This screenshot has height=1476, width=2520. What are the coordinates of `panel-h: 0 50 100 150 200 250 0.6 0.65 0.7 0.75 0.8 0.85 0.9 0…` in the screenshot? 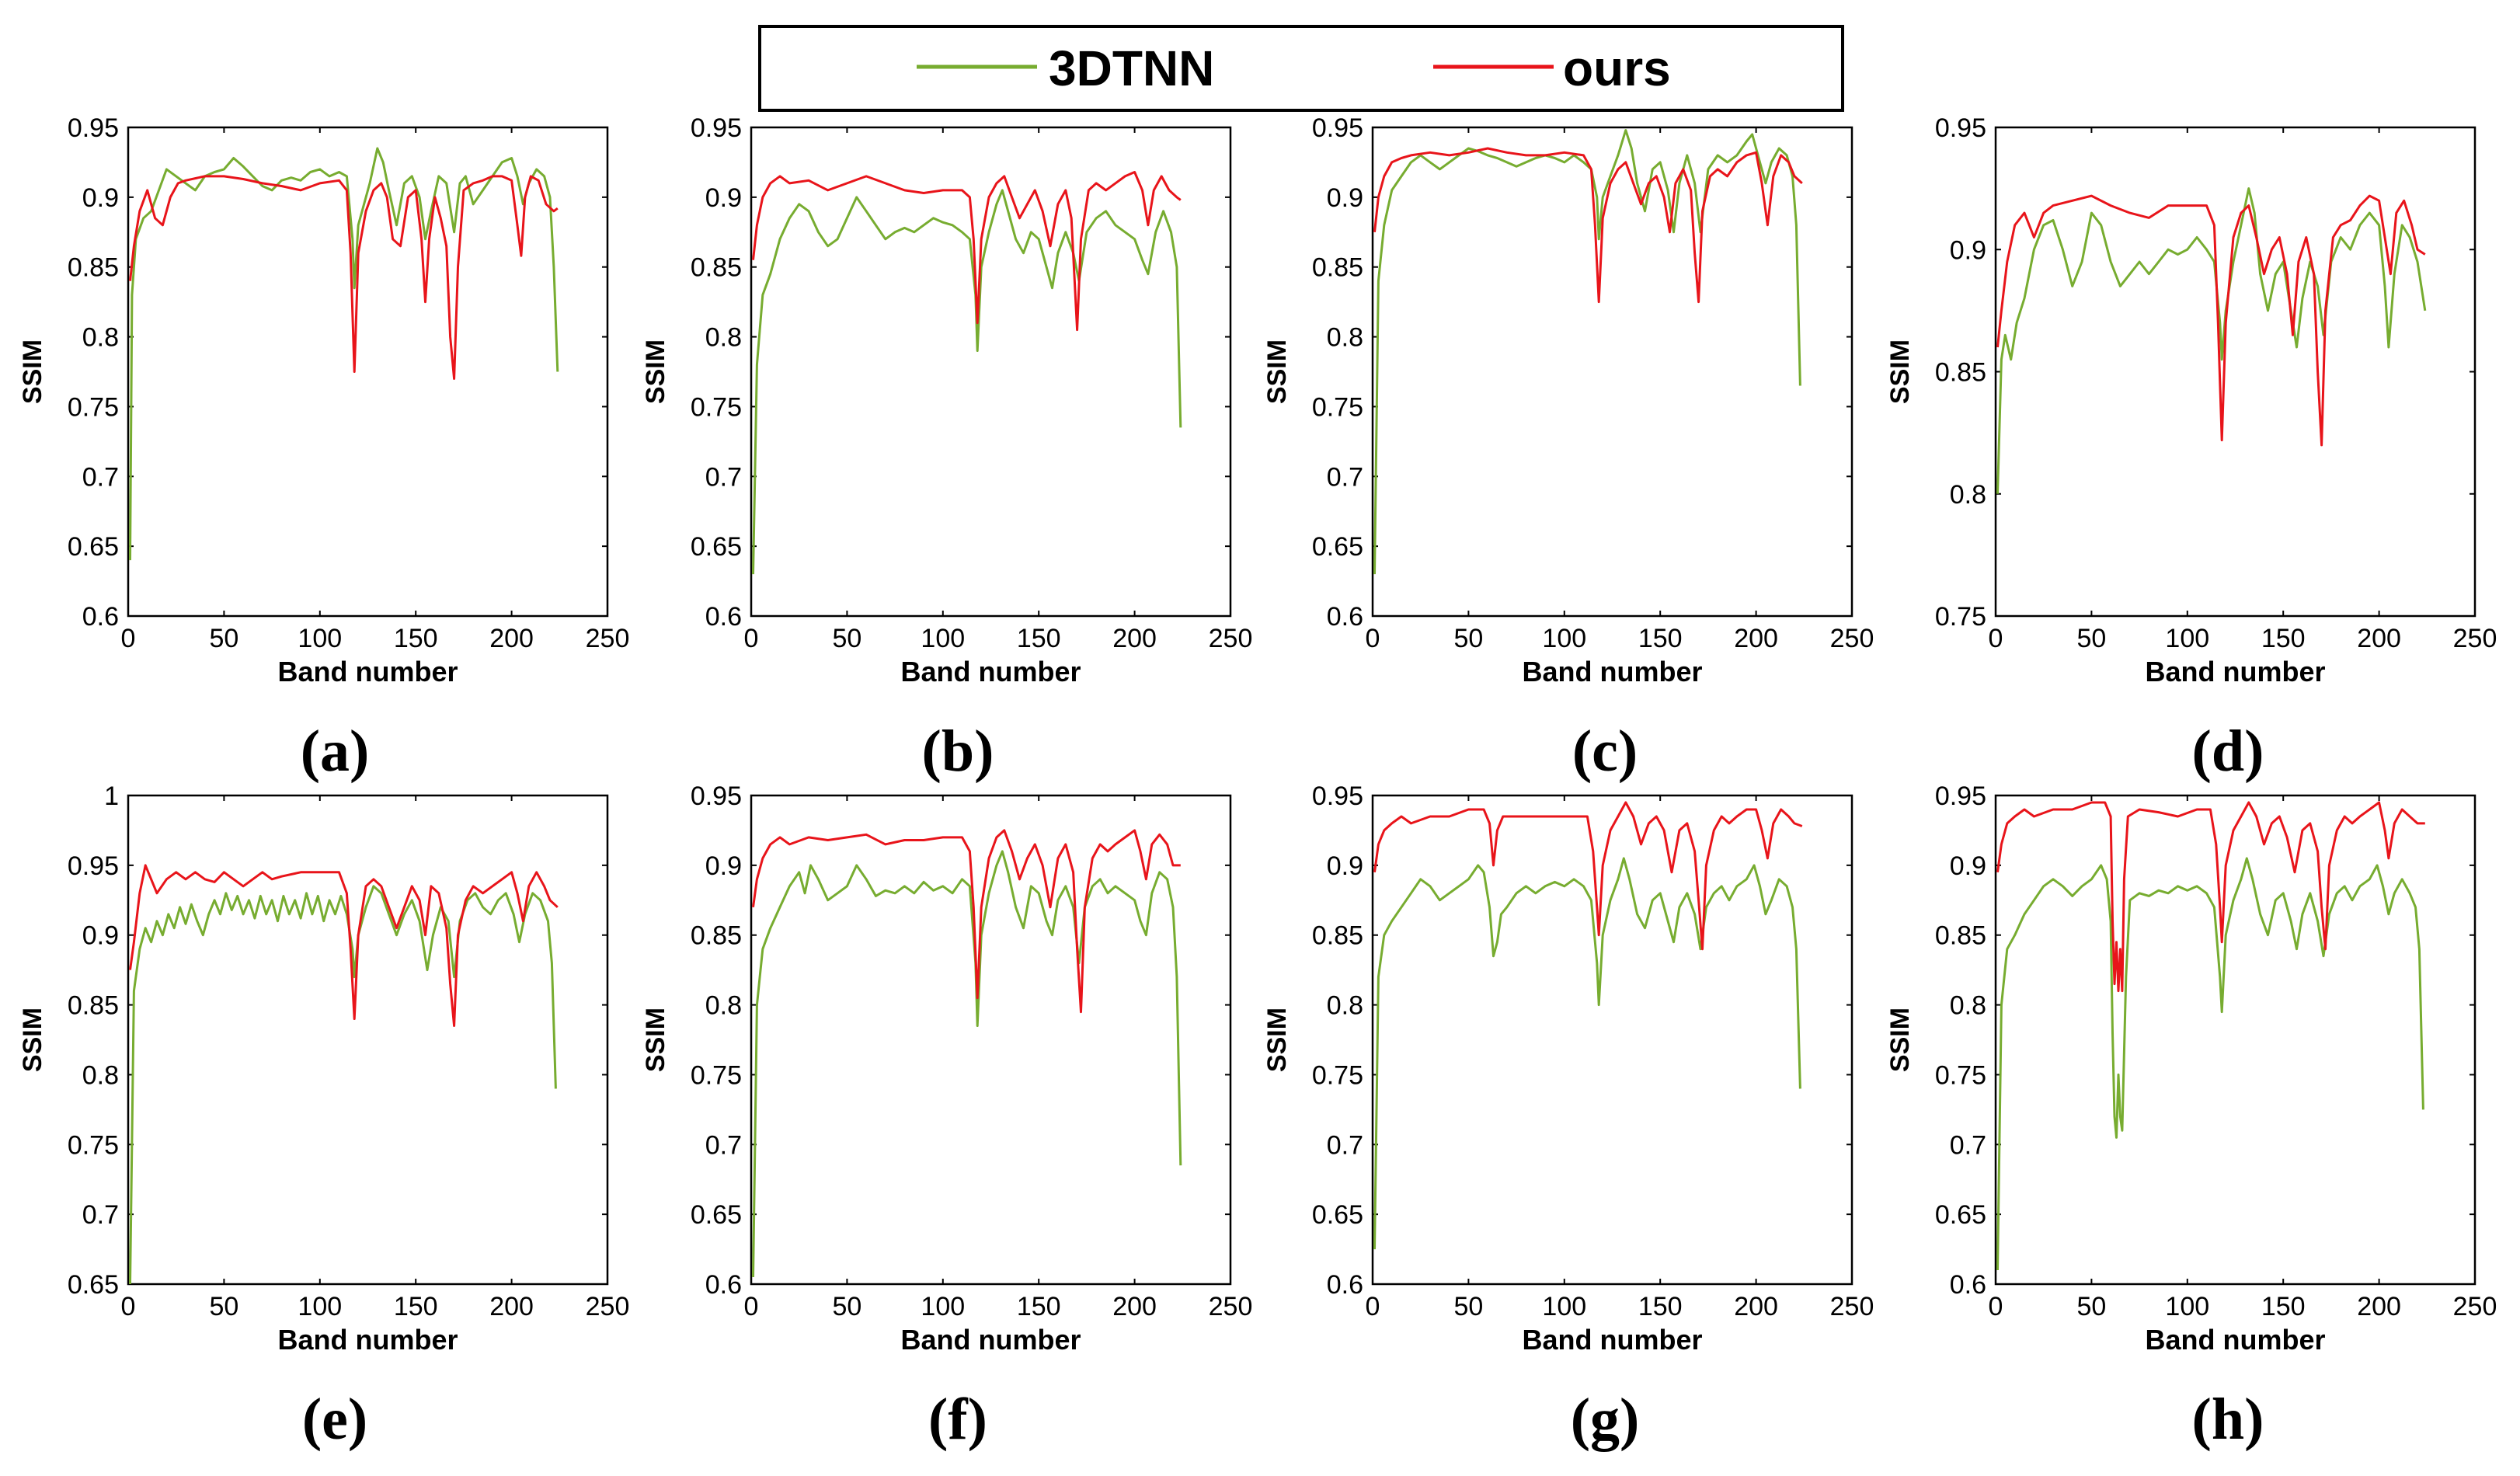 It's located at (2191, 1069).